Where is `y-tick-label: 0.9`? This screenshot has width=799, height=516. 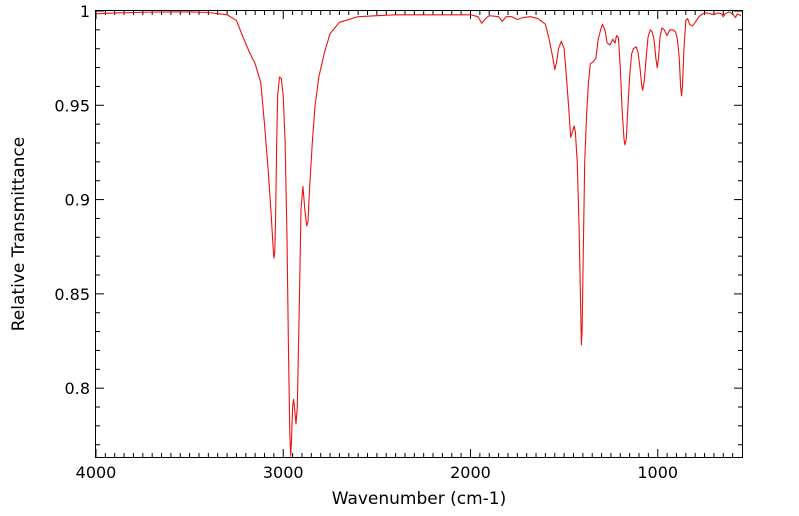
y-tick-label: 0.9 is located at coordinates (77, 200).